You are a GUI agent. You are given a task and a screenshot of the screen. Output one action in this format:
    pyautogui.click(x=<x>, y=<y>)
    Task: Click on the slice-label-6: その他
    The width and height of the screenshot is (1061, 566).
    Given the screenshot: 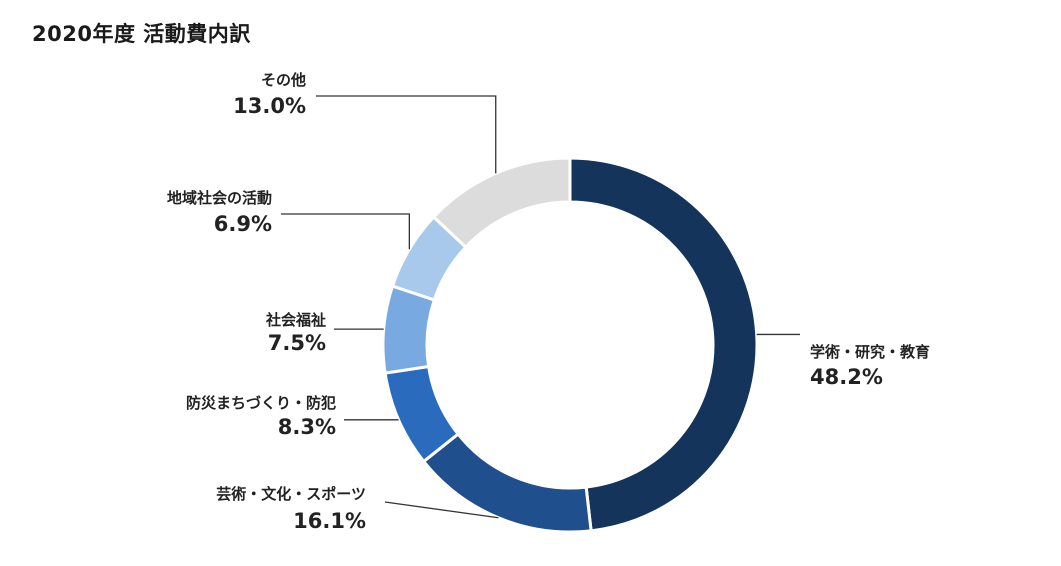 What is the action you would take?
    pyautogui.click(x=283, y=80)
    